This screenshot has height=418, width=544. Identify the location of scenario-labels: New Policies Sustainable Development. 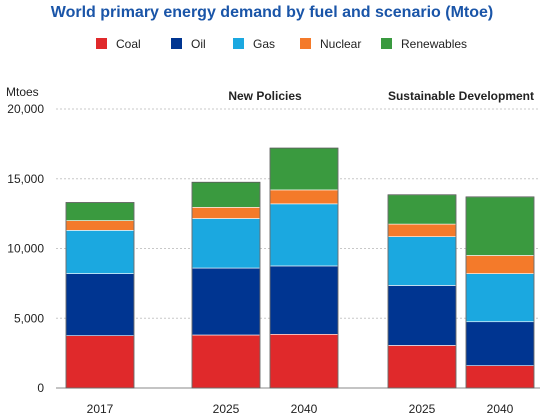
(381, 96).